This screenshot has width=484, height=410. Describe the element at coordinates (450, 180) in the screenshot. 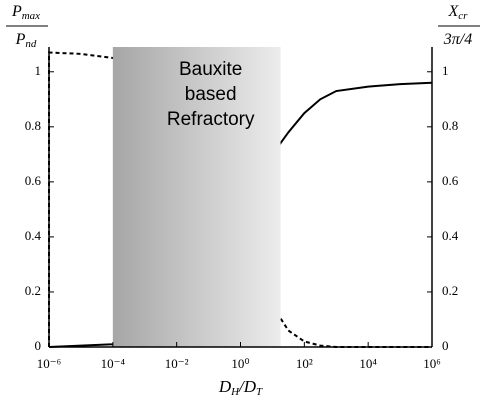

I see `y2-tick-label: 0.6` at that location.